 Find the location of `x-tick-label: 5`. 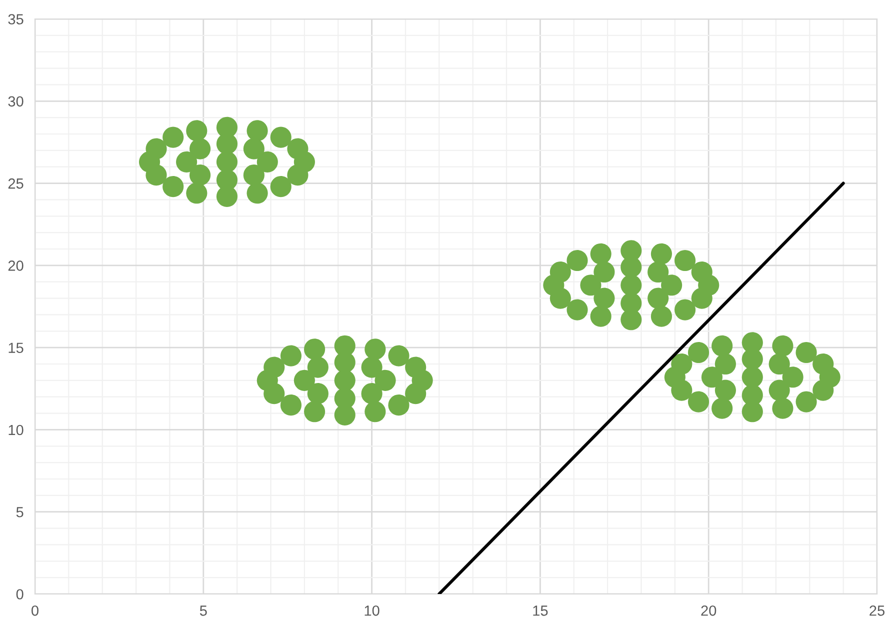

x-tick-label: 5 is located at coordinates (203, 611).